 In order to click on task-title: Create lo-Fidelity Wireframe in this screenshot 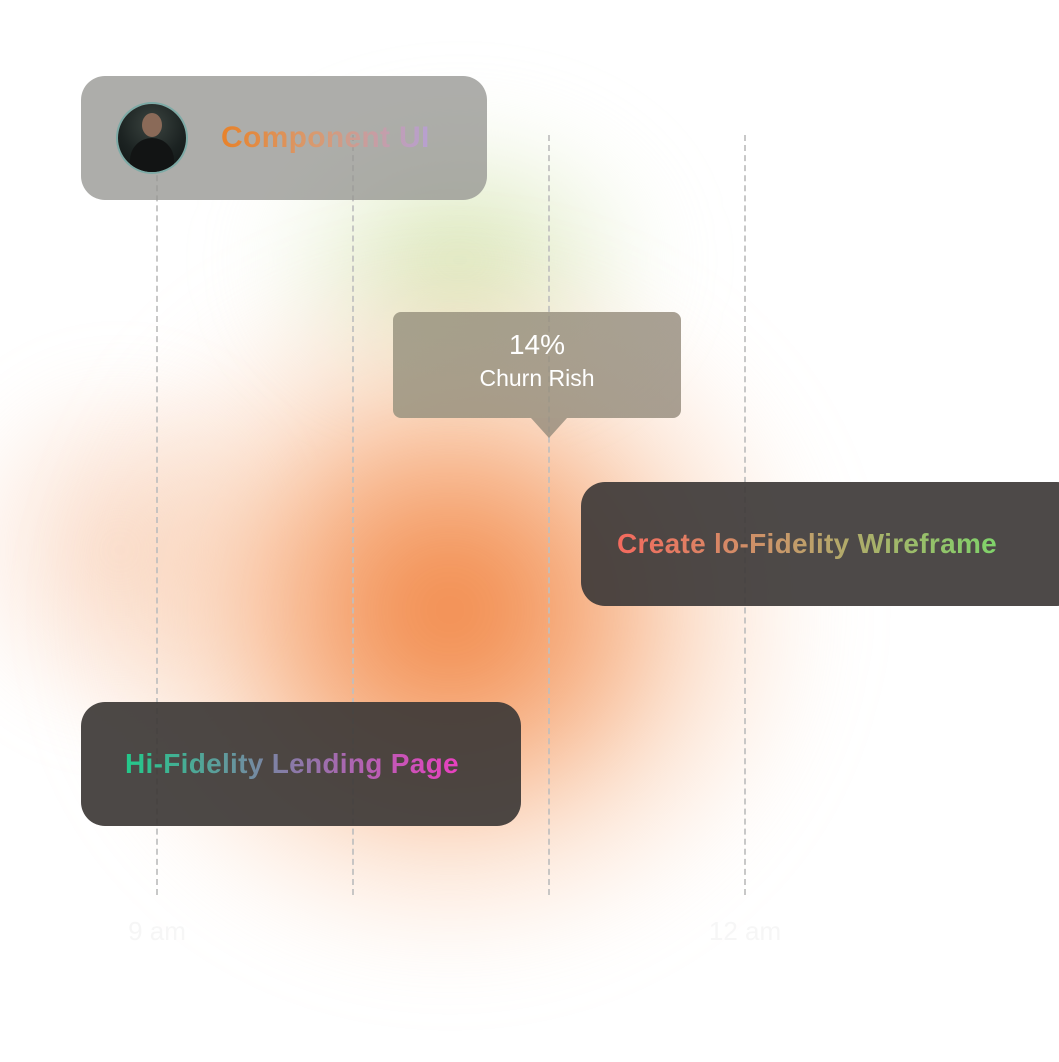, I will do `click(807, 543)`.